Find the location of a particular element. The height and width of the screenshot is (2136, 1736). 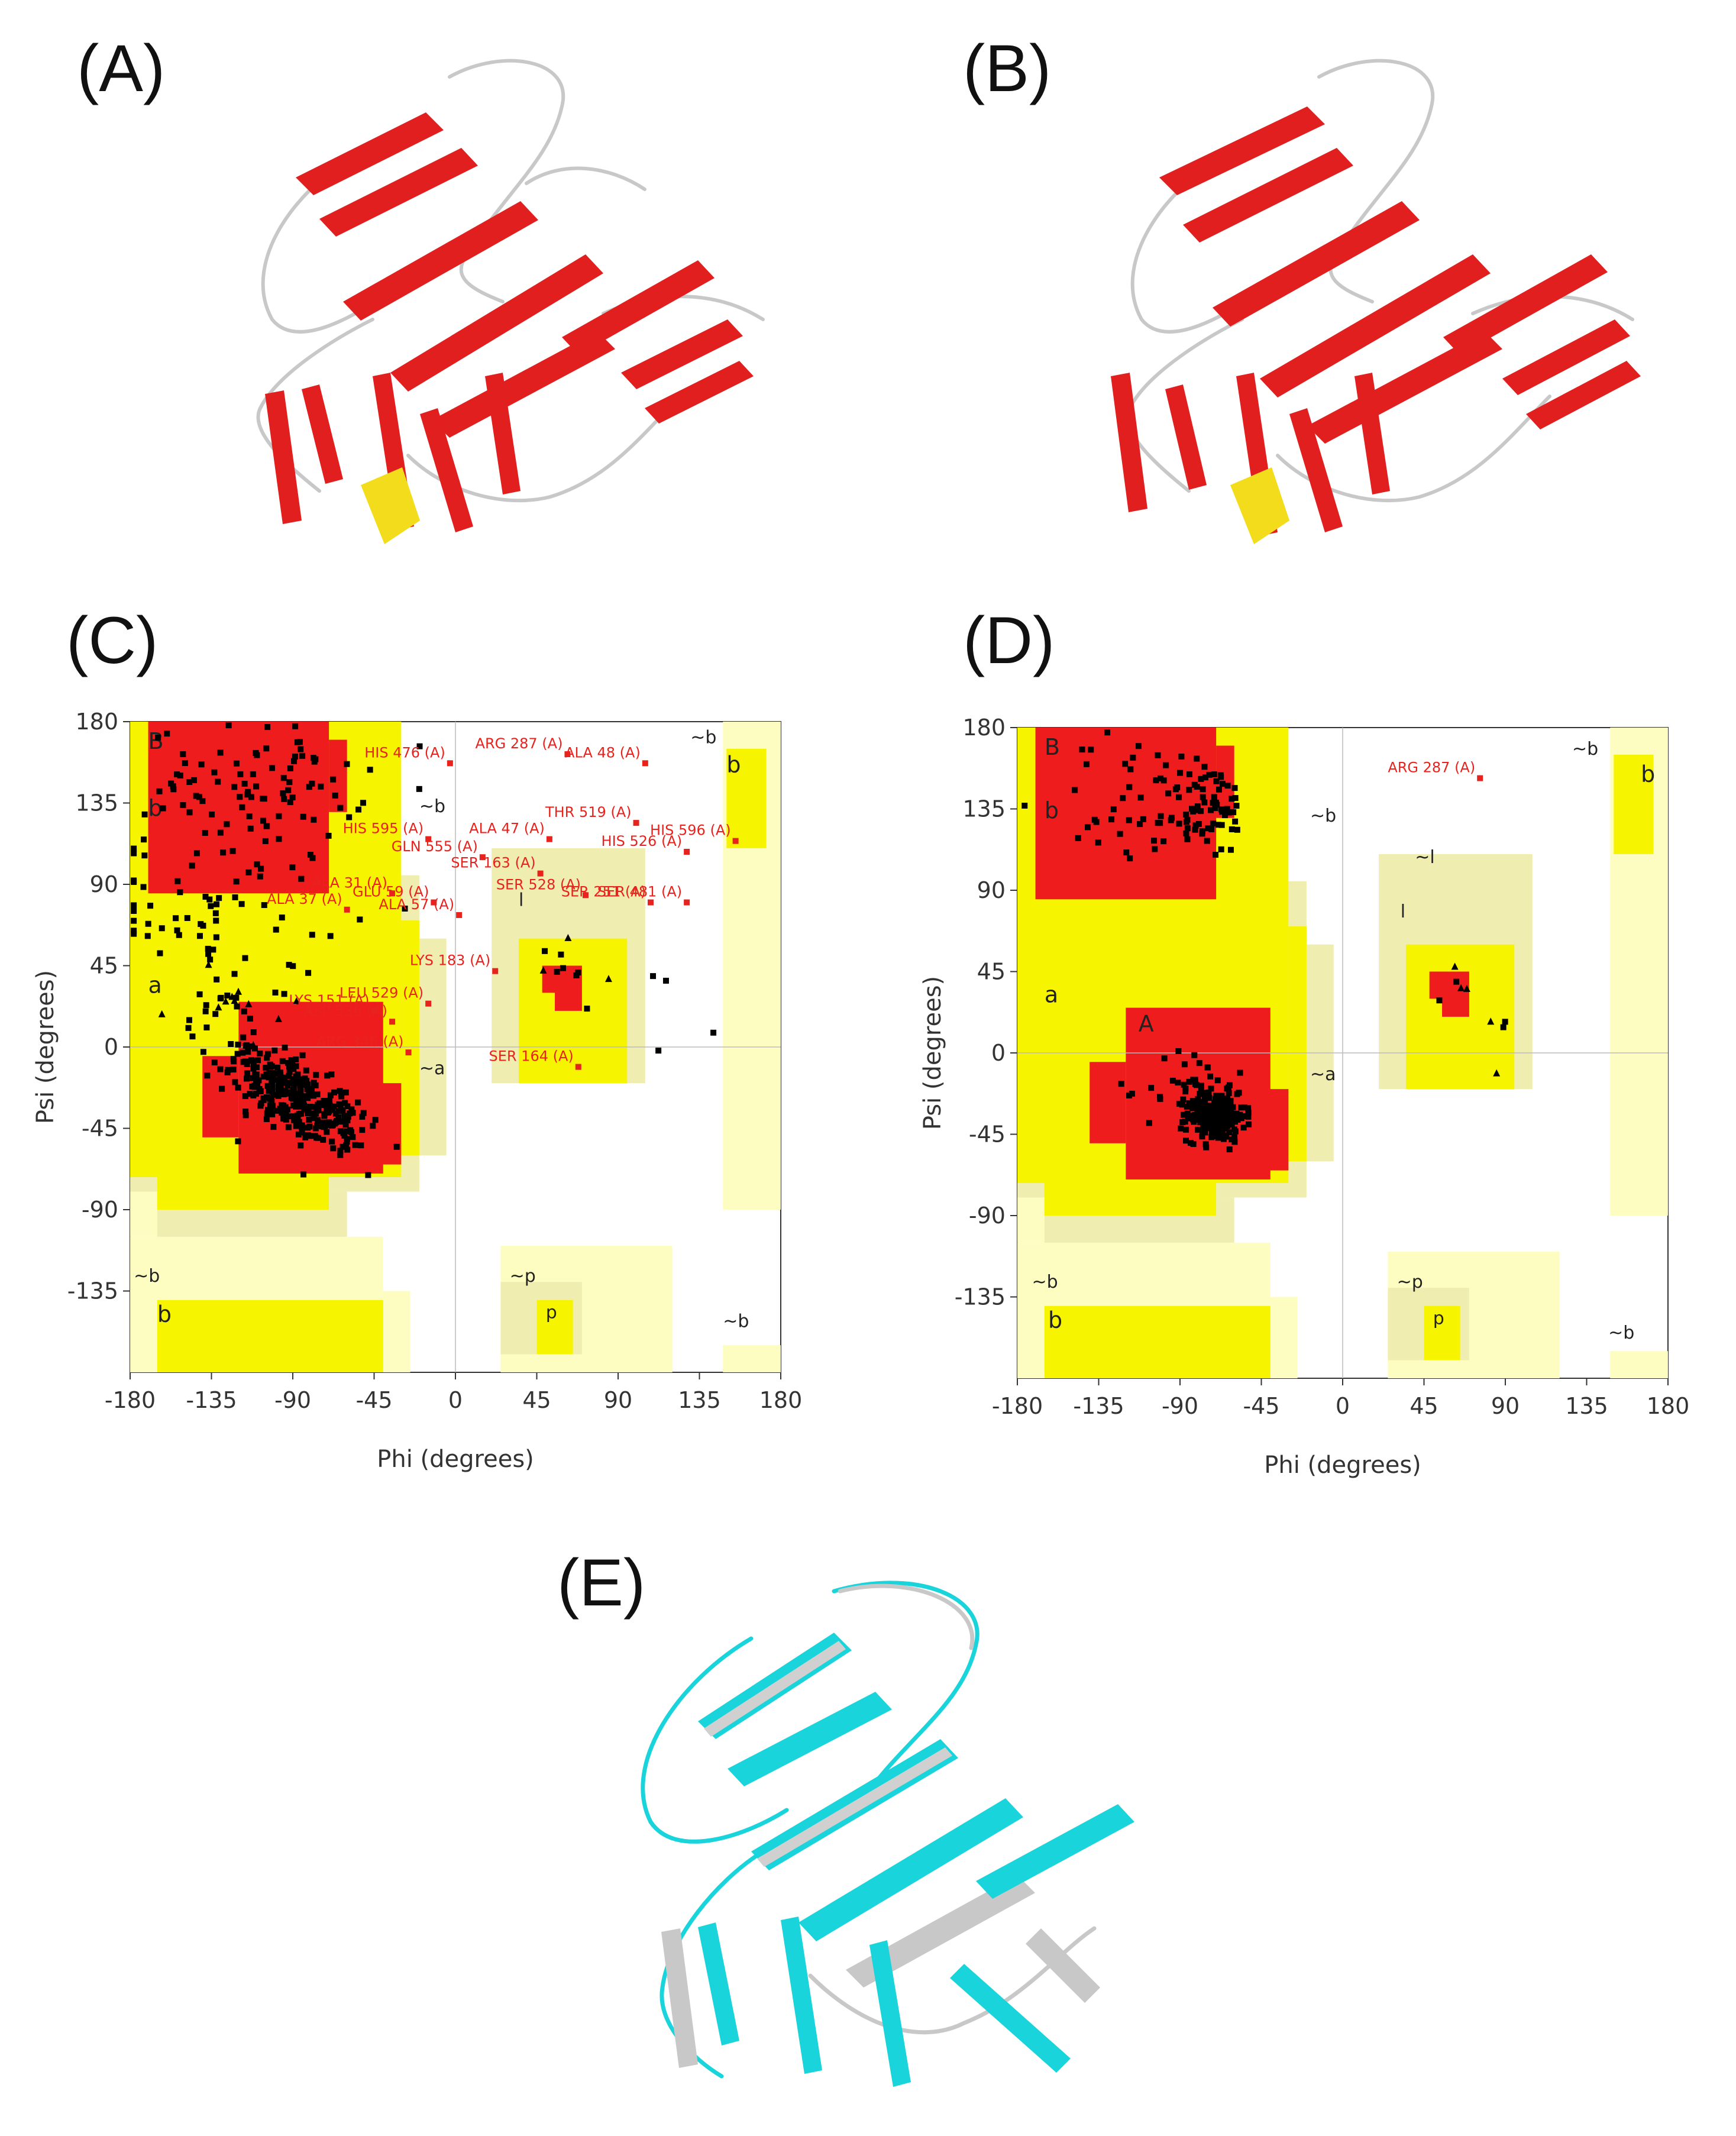

outlier-label: GLU 59 (A) is located at coordinates (391, 892).